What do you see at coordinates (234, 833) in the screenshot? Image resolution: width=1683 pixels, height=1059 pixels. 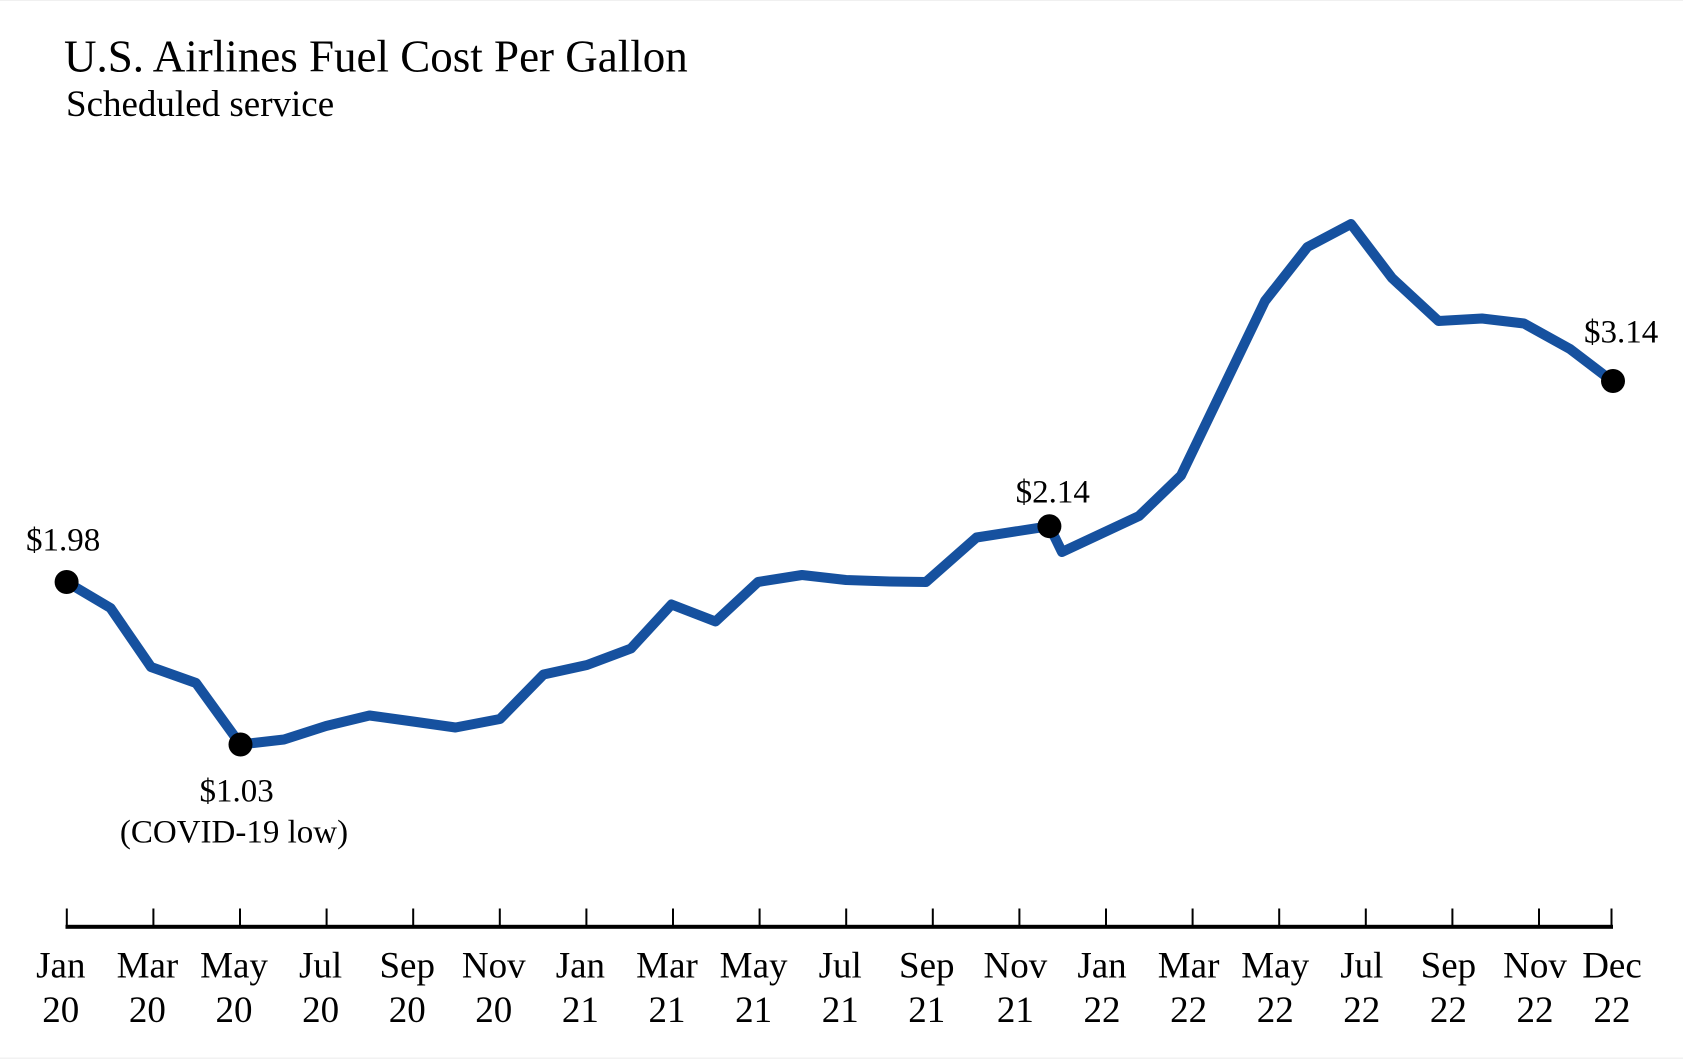 I see `svg-text: (COVID-19 low)` at bounding box center [234, 833].